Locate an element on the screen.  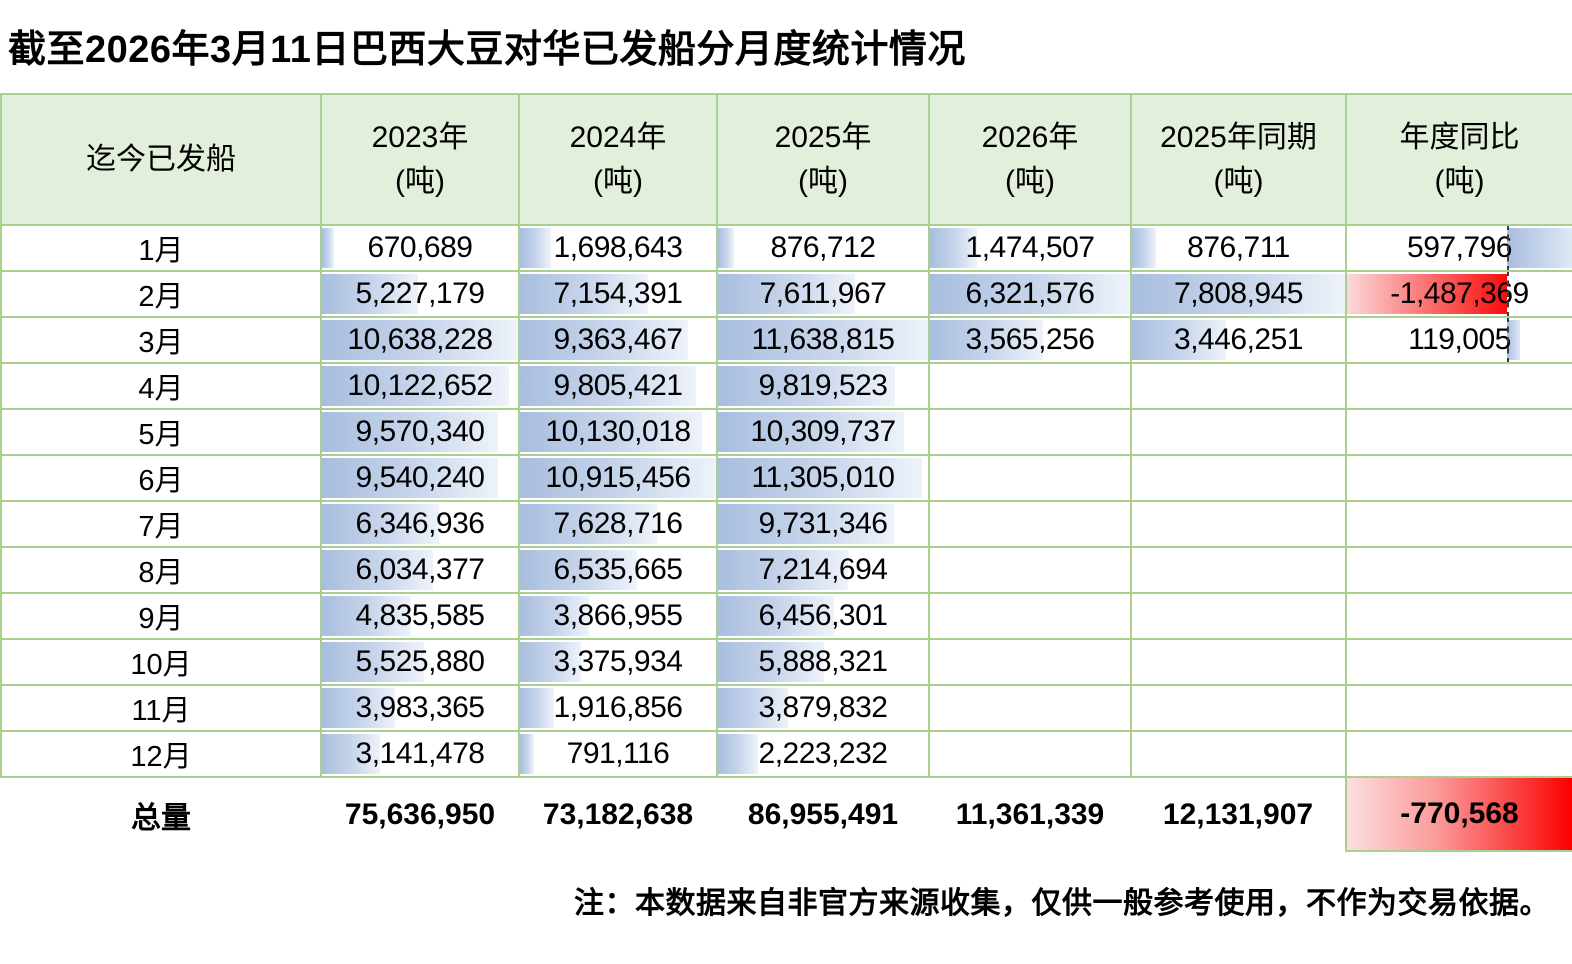
value-cell: 3,141,478 is located at coordinates (420, 754).